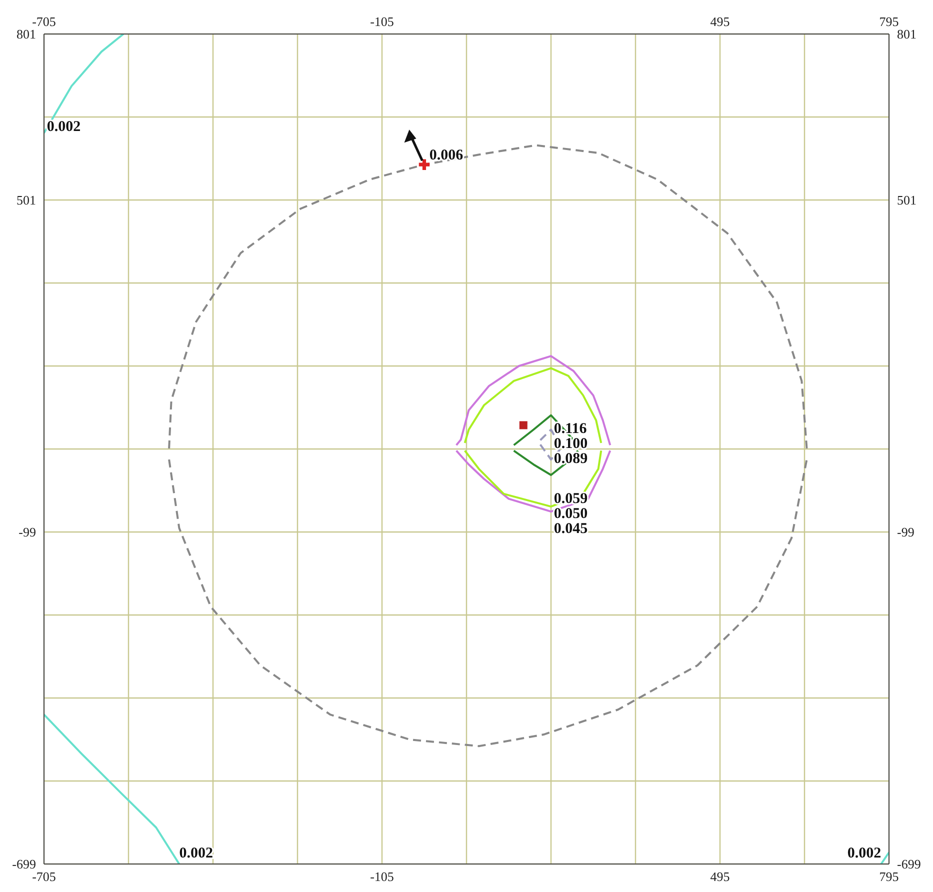 Image resolution: width=933 pixels, height=892 pixels. What do you see at coordinates (44, 876) in the screenshot?
I see `x2-tick-label: -705` at bounding box center [44, 876].